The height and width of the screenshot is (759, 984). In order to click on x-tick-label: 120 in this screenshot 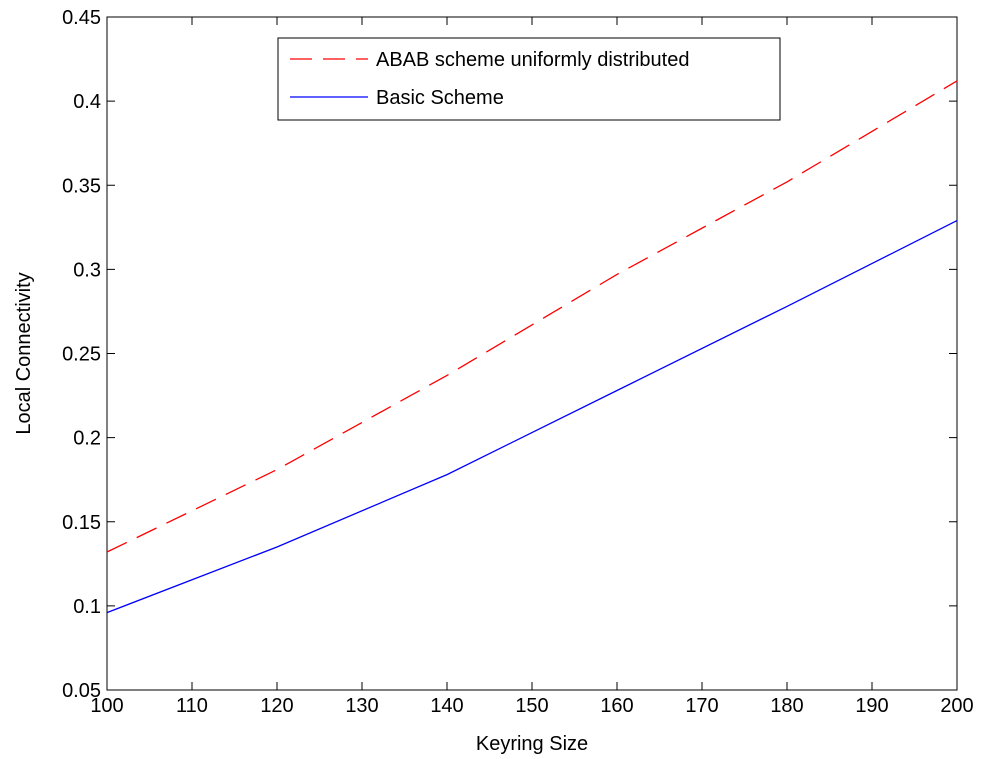, I will do `click(276, 706)`.